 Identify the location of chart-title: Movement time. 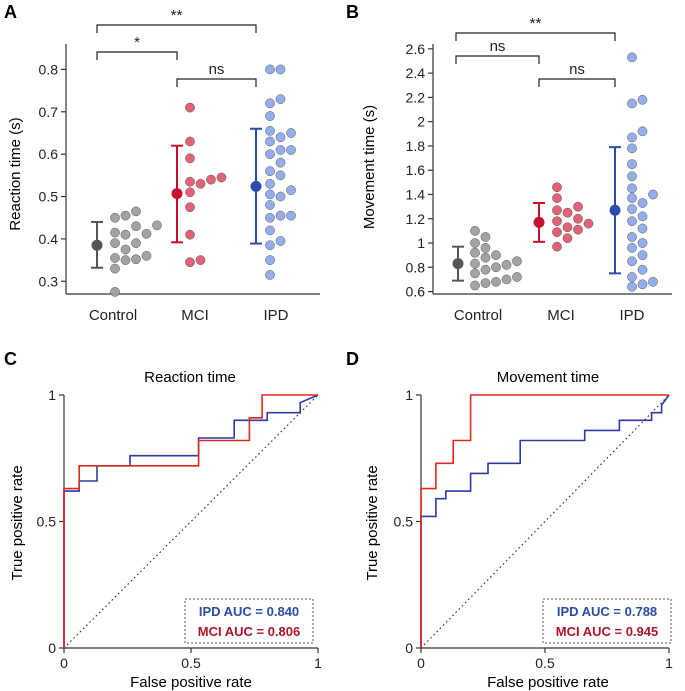
(548, 377).